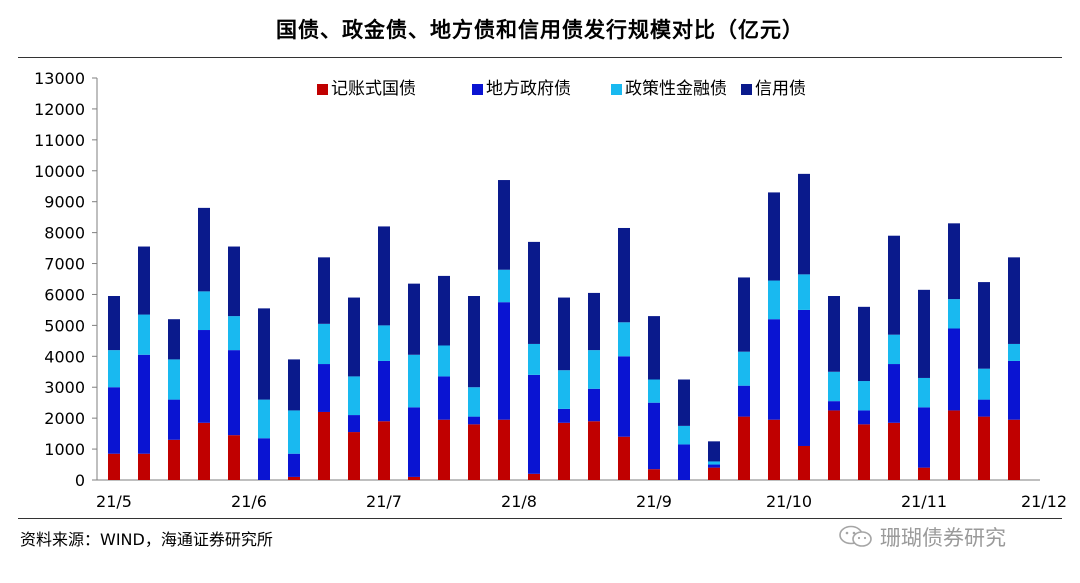 The width and height of the screenshot is (1080, 583). Describe the element at coordinates (64, 202) in the screenshot. I see `y-tick-label: 9000` at that location.